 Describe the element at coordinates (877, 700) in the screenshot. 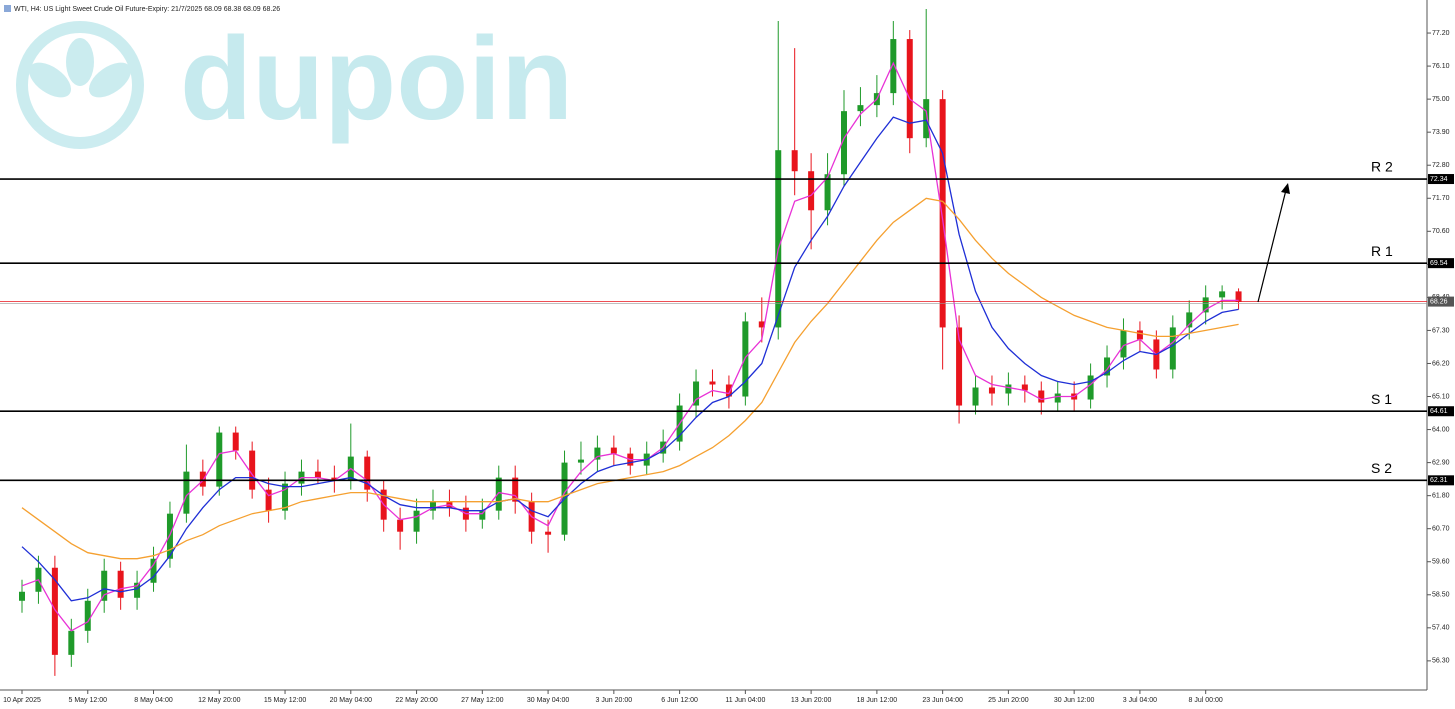

I see `x-tick-label: 18 Jun 12:00` at that location.